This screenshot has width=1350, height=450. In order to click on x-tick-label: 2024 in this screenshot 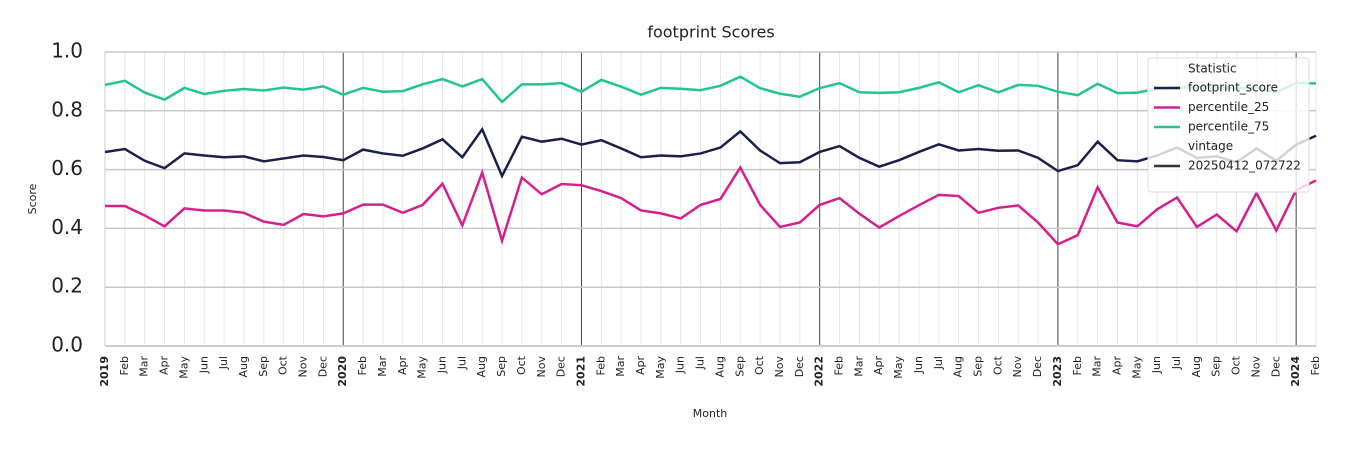, I will do `click(1295, 371)`.